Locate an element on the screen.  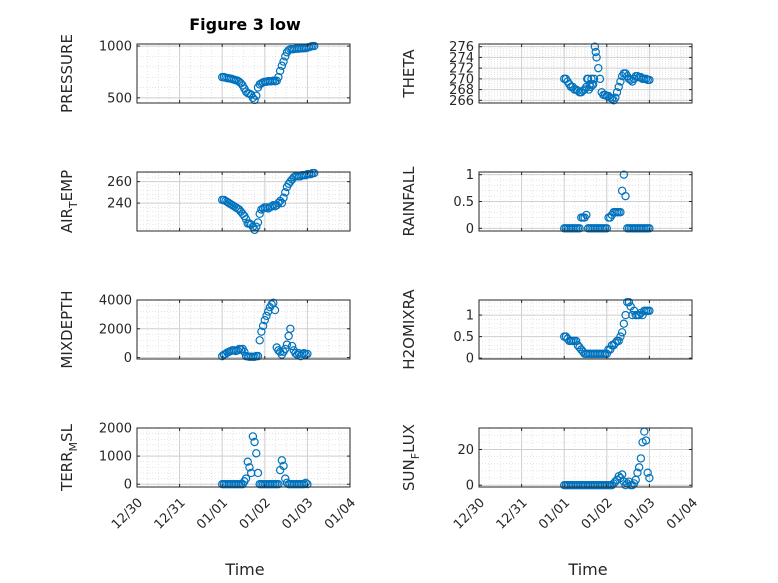
y-axis-label: RAINFALL is located at coordinates (409, 201).